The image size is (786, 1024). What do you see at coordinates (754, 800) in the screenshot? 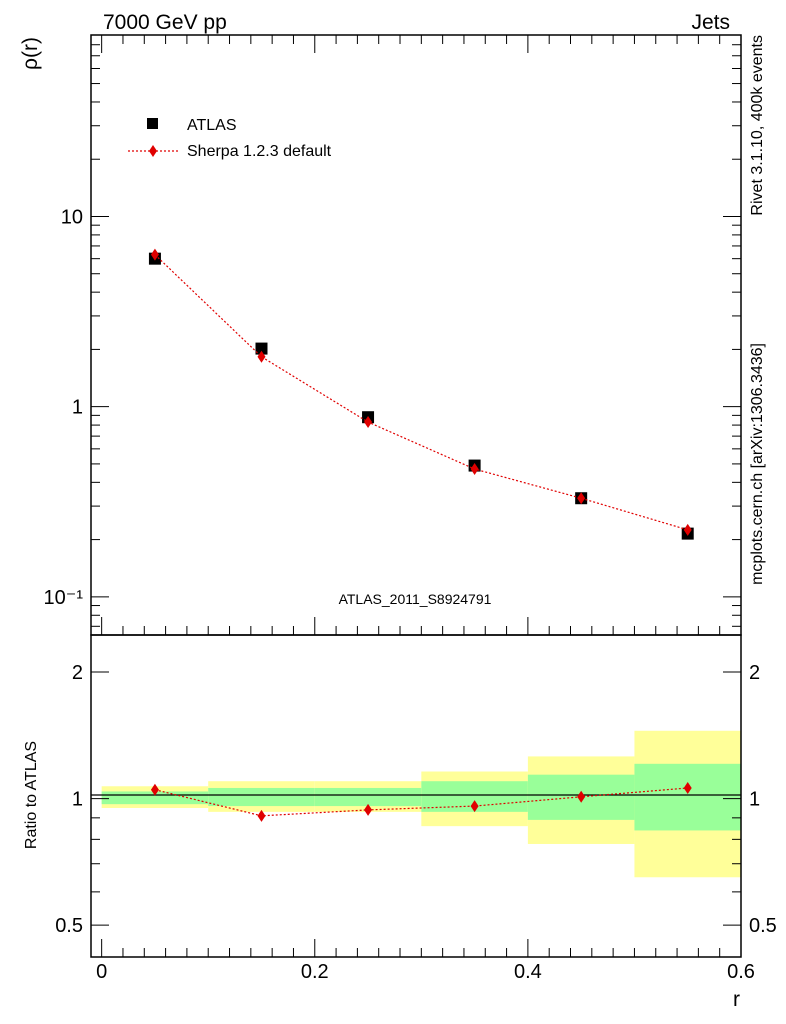
I see `ratio-y-tick-label-right: 1` at bounding box center [754, 800].